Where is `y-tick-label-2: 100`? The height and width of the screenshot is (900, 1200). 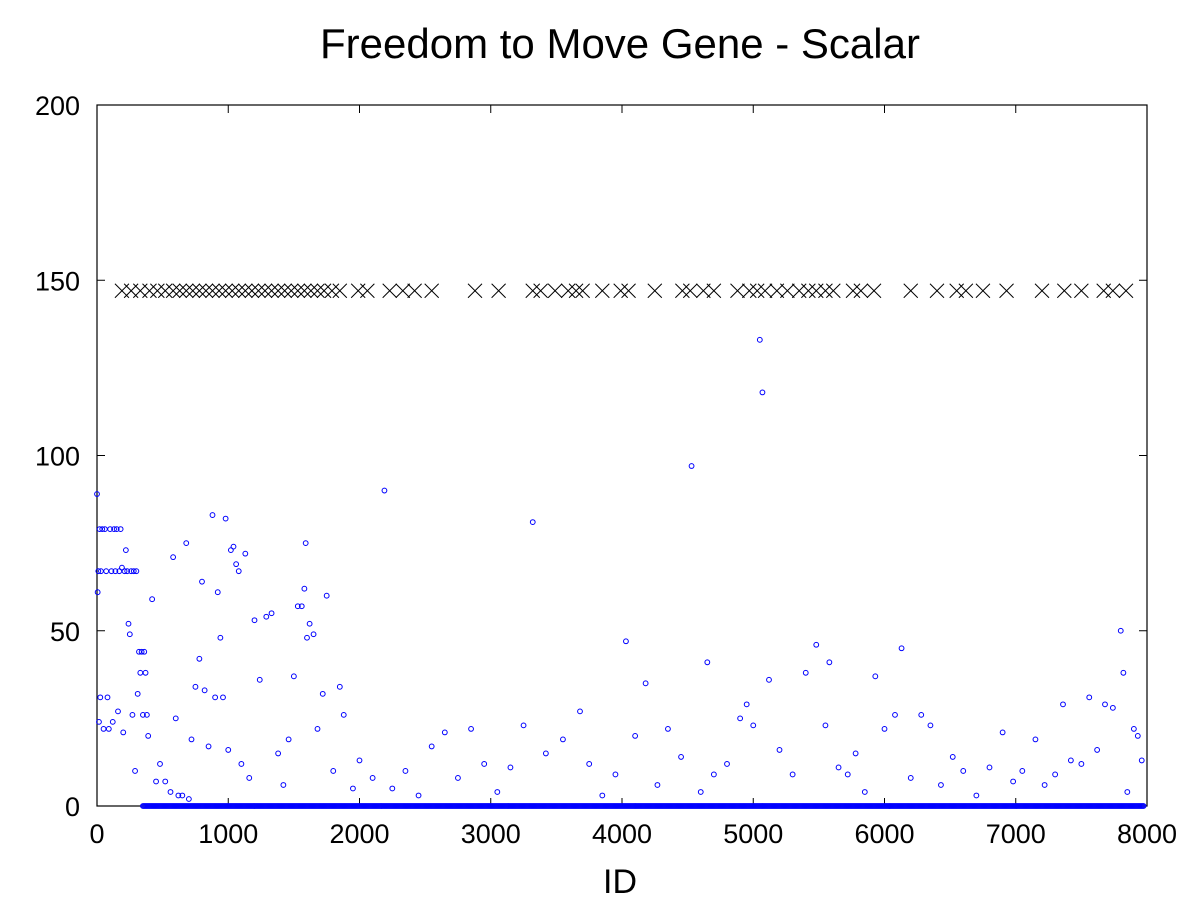 y-tick-label-2: 100 is located at coordinates (57, 457).